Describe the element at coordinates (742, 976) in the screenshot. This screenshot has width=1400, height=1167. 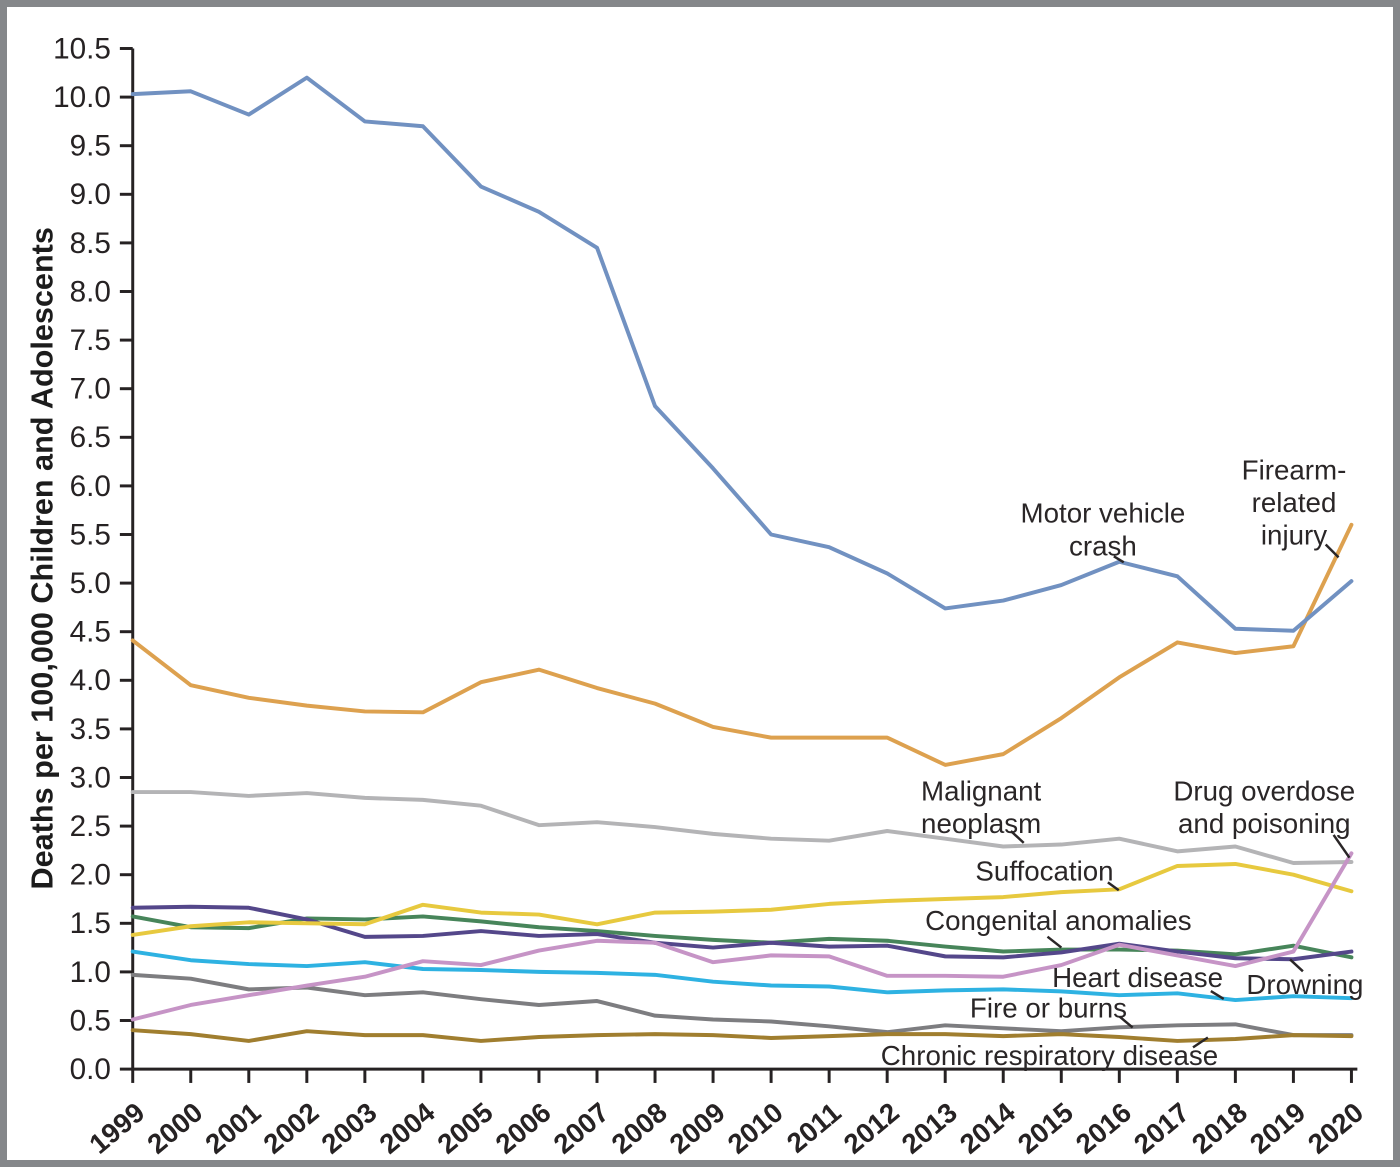
I see `series-line-heart-disease` at that location.